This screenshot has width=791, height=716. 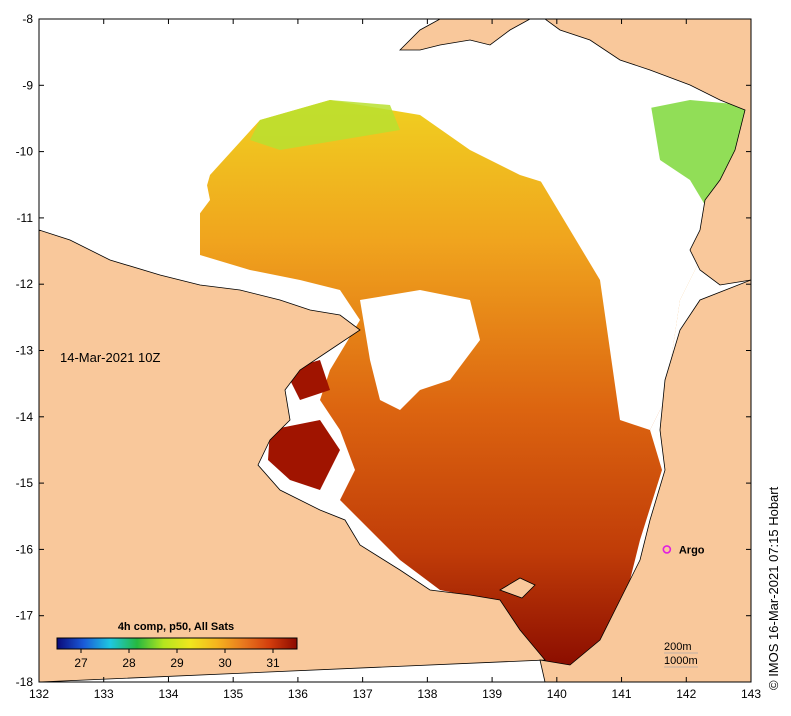 I want to click on y-tick-label: -14, so click(x=25, y=417).